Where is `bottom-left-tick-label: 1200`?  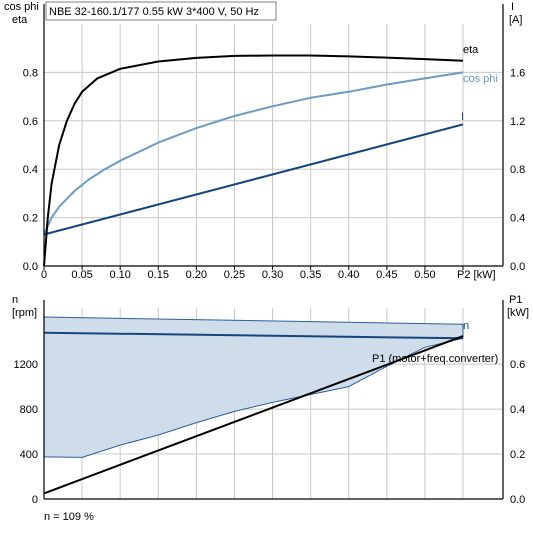
bottom-left-tick-label: 1200 is located at coordinates (26, 365).